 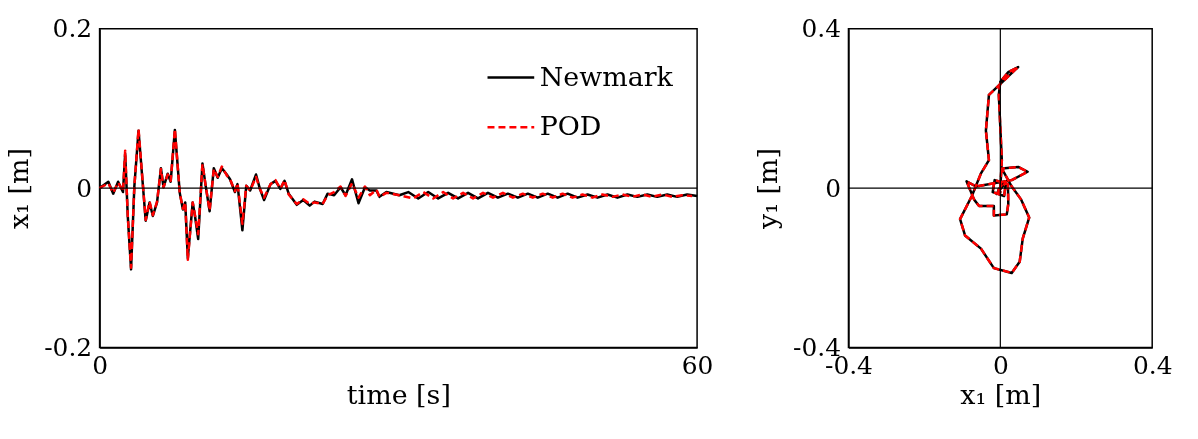 What do you see at coordinates (398, 394) in the screenshot?
I see `x-axis-title: time [s]` at bounding box center [398, 394].